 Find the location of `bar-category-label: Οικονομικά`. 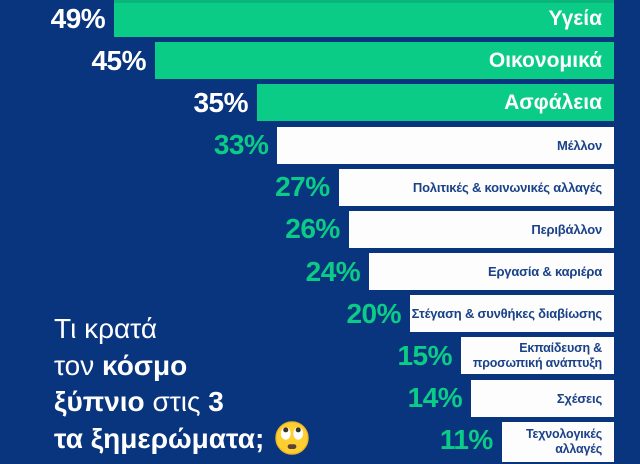

bar-category-label: Οικονομικά is located at coordinates (545, 60).